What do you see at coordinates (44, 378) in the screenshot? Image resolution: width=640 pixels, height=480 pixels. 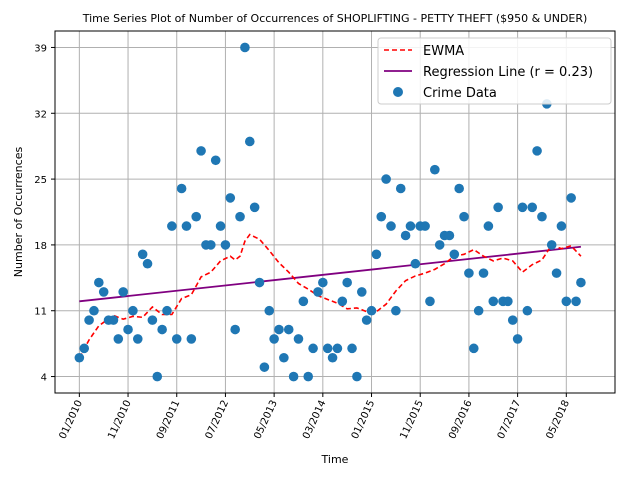 I see `y-tick-label: 4` at bounding box center [44, 378].